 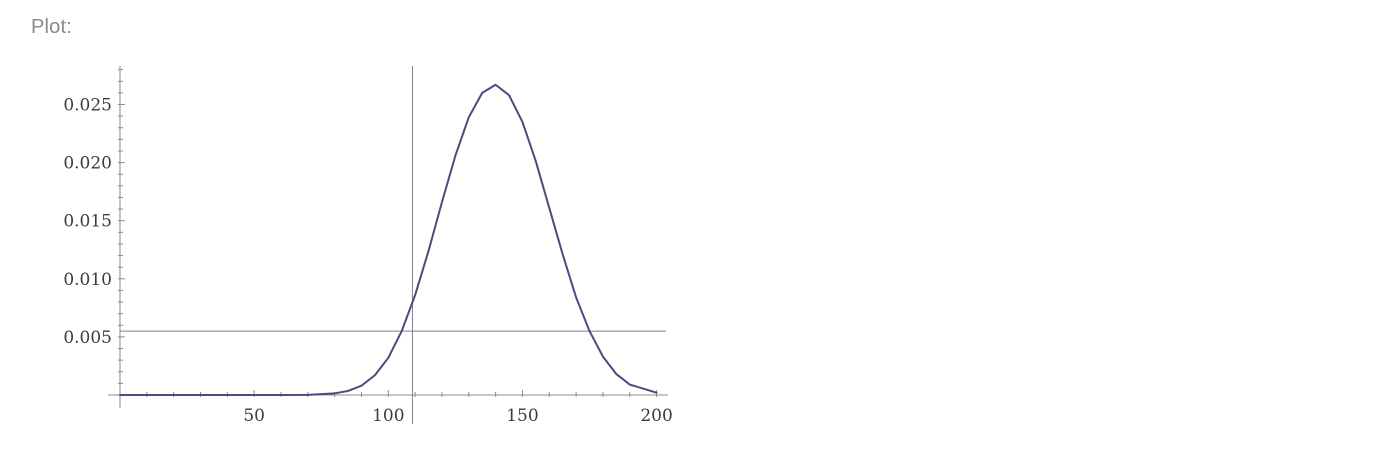 What do you see at coordinates (87, 338) in the screenshot?
I see `y-tick-label: 0.005` at bounding box center [87, 338].